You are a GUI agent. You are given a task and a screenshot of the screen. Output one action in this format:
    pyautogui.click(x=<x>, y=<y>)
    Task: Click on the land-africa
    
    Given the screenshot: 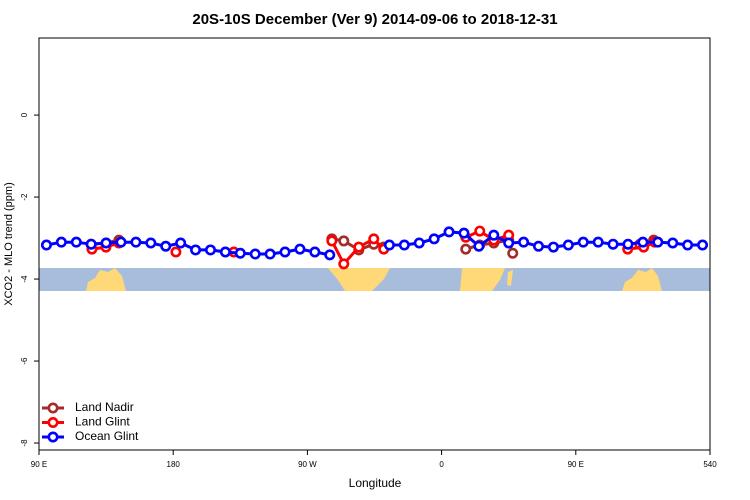 What is the action you would take?
    pyautogui.click(x=486, y=279)
    